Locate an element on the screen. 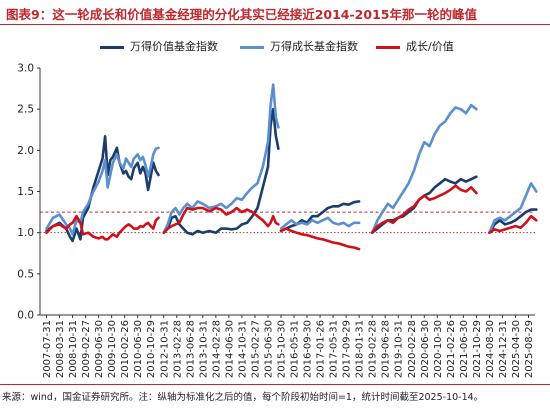 The width and height of the screenshot is (550, 409). x-tick-label: 2016-09-30 is located at coordinates (308, 349).